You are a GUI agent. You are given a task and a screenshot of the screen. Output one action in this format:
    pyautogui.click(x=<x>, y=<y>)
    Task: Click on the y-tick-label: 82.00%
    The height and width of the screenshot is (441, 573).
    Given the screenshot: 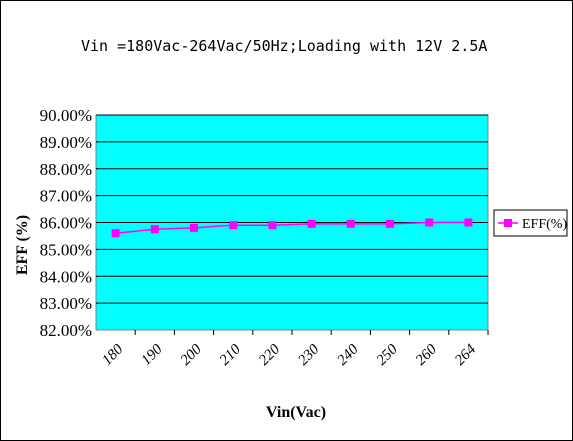 What is the action you would take?
    pyautogui.click(x=66, y=330)
    